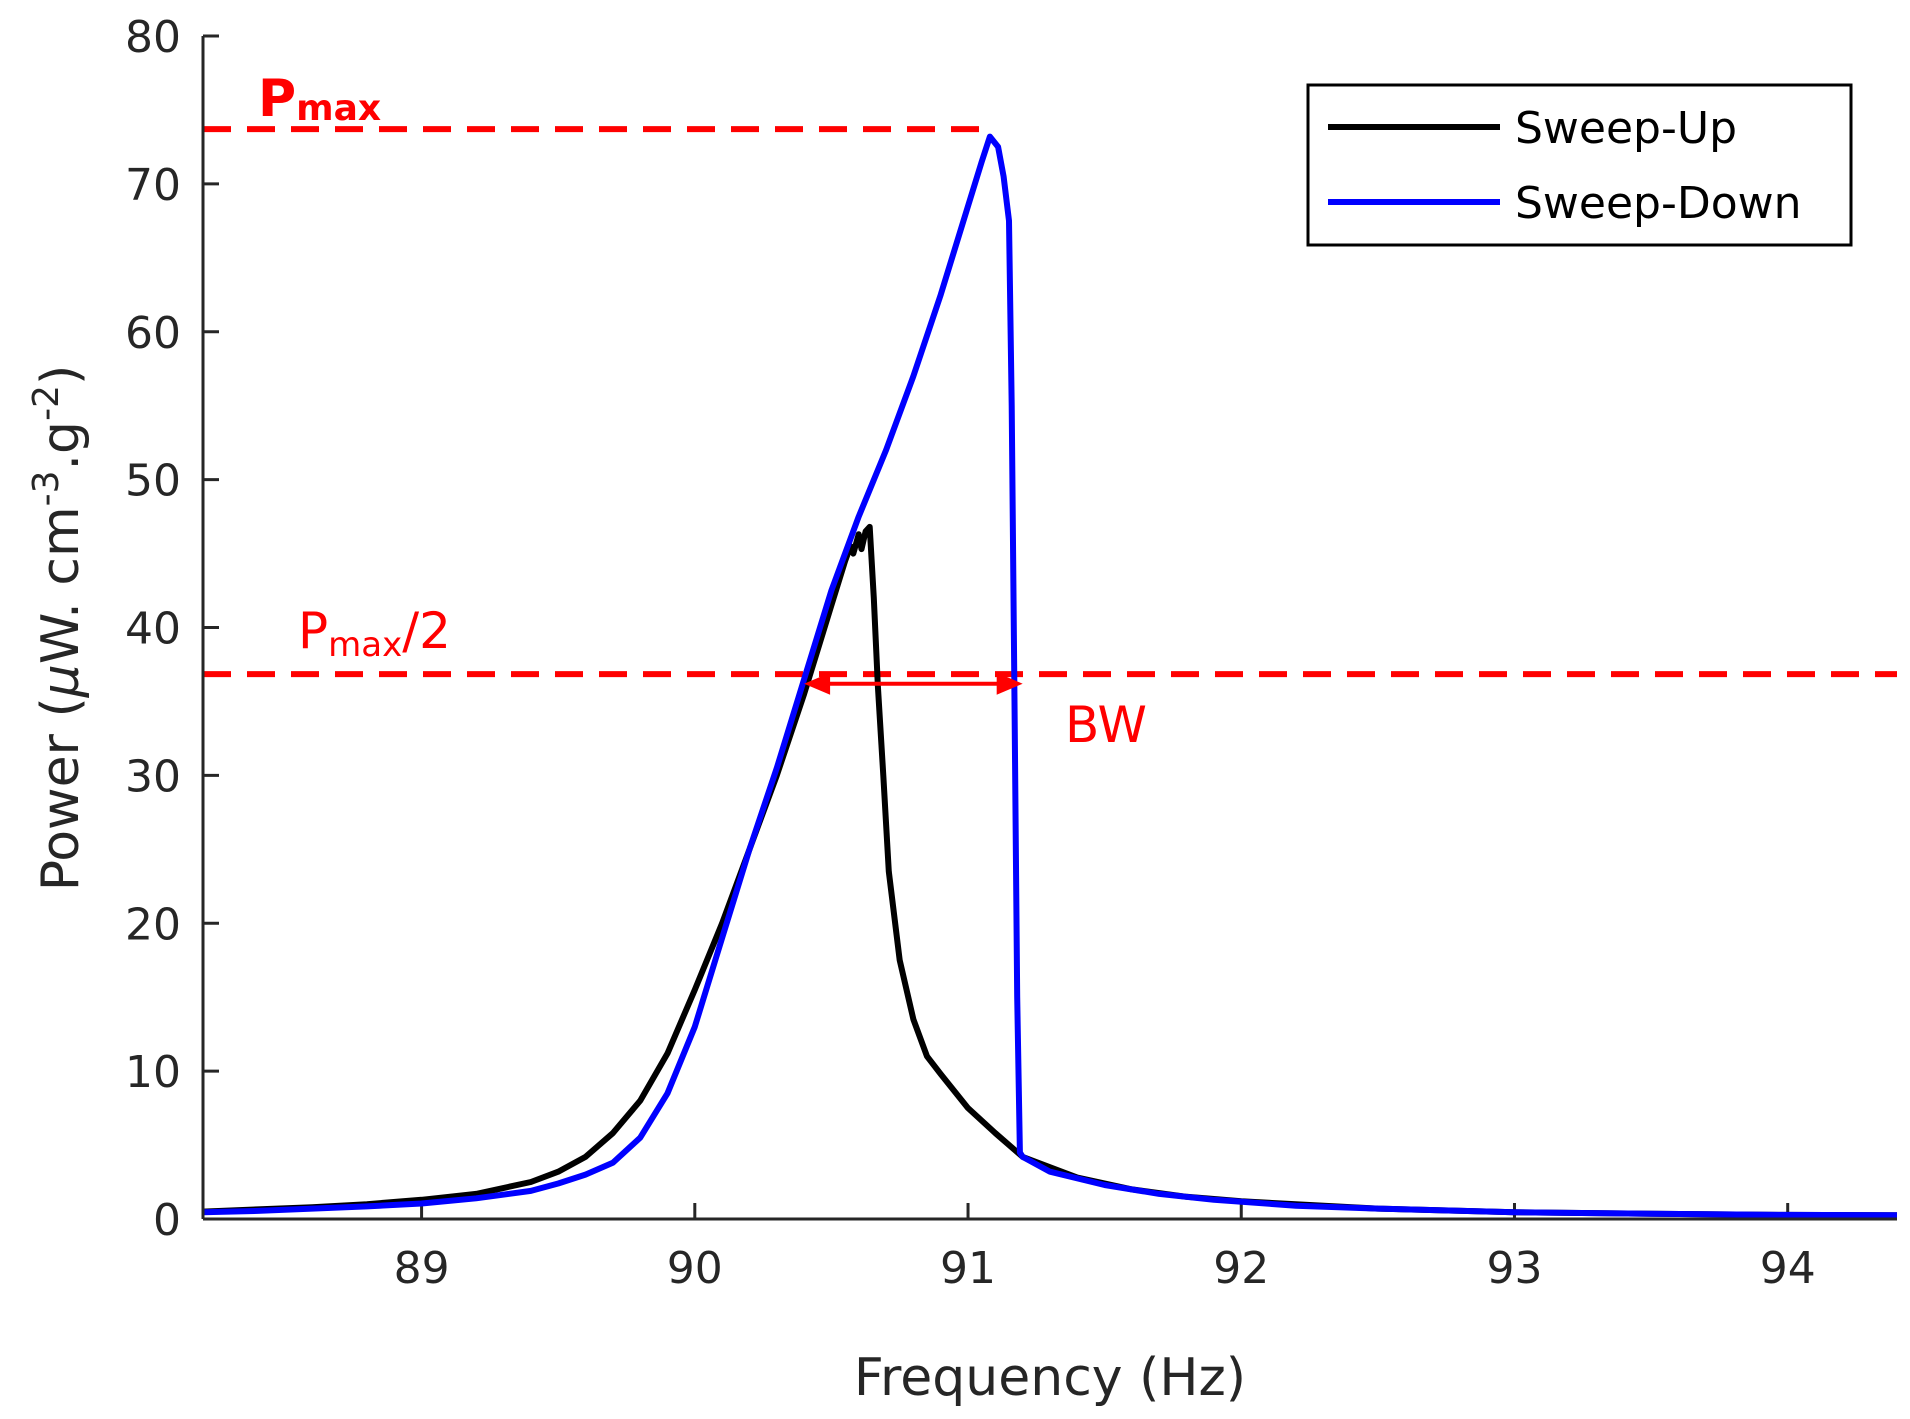 Image resolution: width=1910 pixels, height=1419 pixels. I want to click on y-axis-ticks: 0 10 20 30 40 50 60 70 80, so click(172, 629).